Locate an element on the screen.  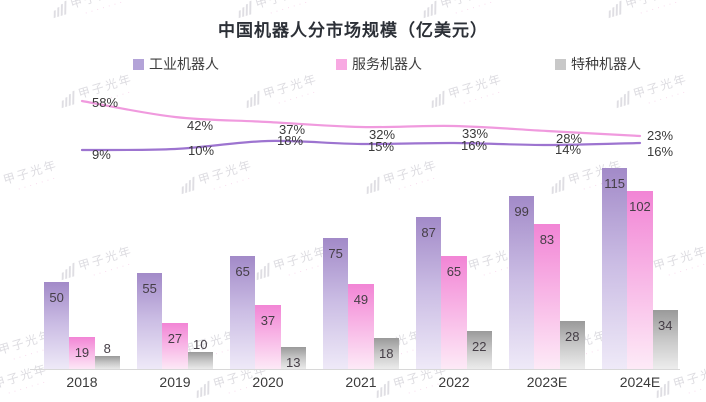
bar-工业机器人-2023E is located at coordinates (522, 283).